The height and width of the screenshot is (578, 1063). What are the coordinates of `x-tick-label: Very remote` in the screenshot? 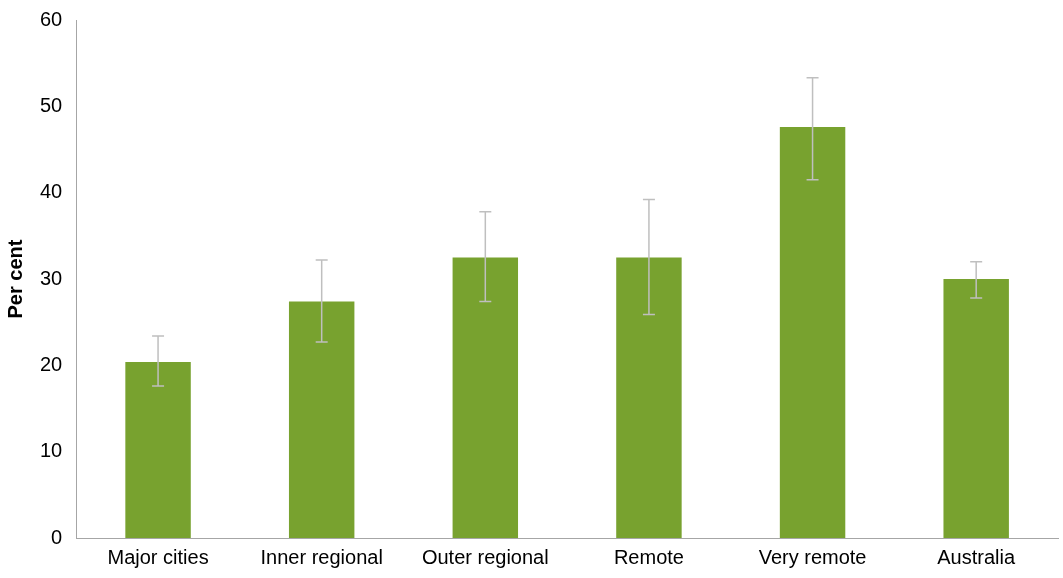 It's located at (812, 556).